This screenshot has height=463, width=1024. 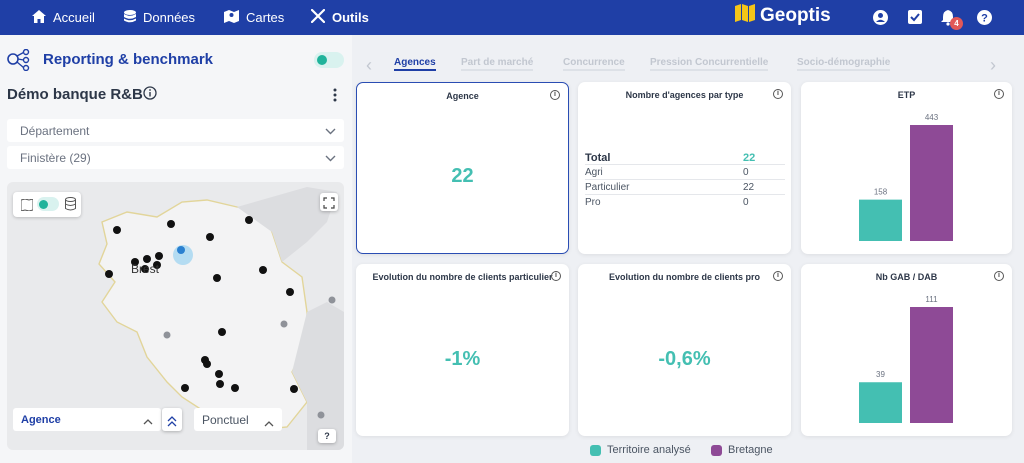 What do you see at coordinates (335, 97) in the screenshot?
I see `more-options-icon` at bounding box center [335, 97].